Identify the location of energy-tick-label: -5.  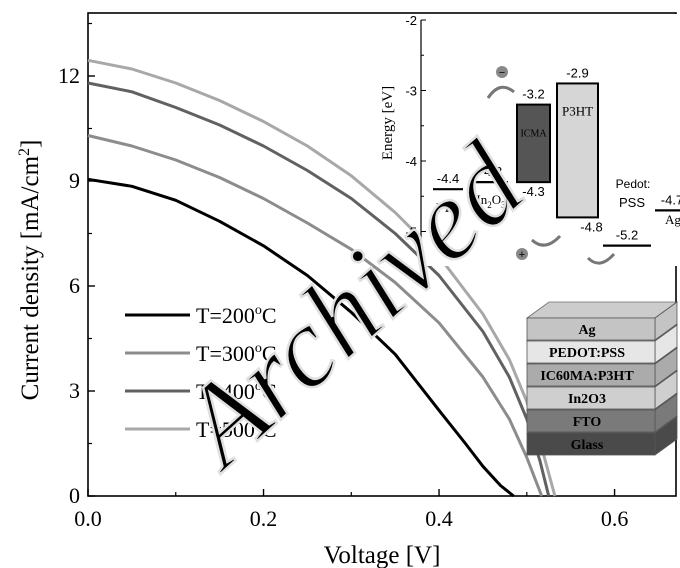
(411, 232).